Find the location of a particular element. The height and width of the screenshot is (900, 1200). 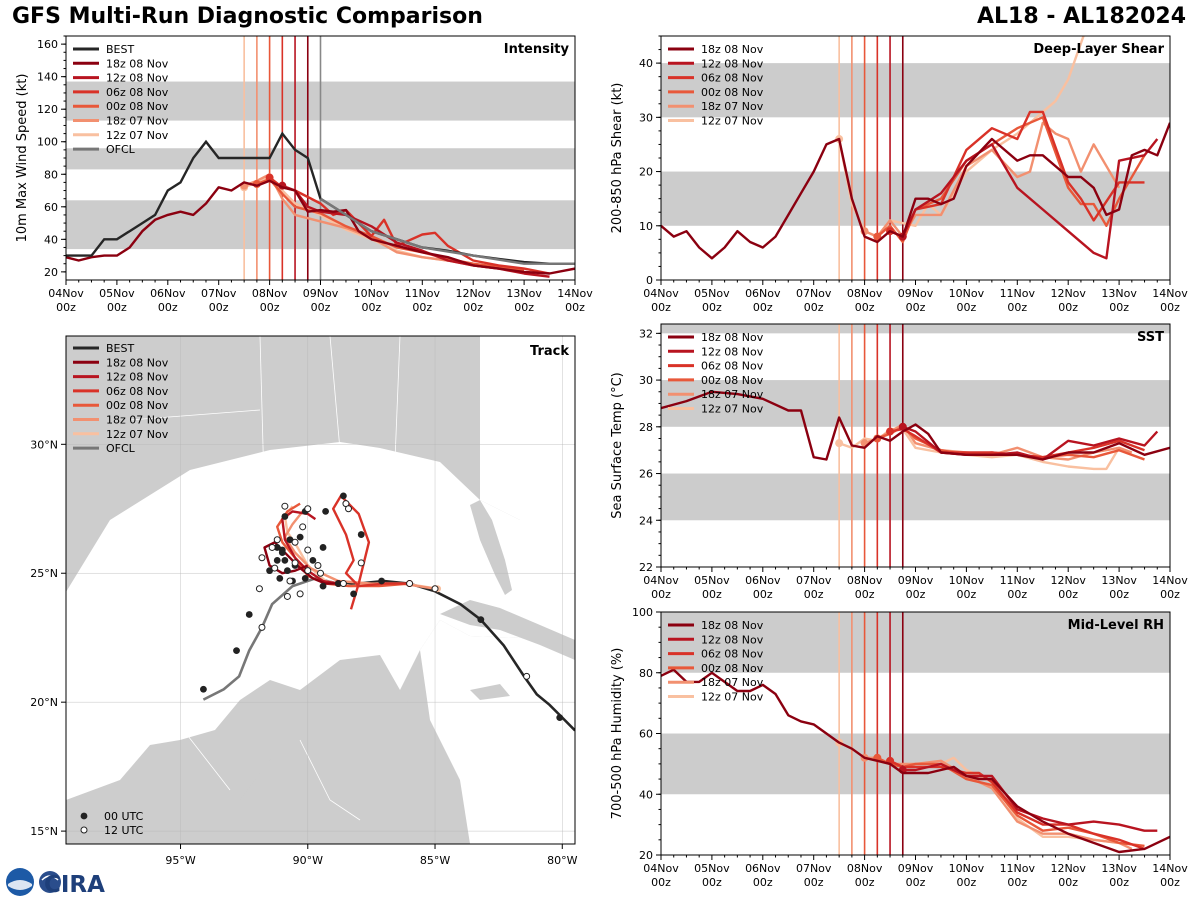

x-tick-label: 12Nov is located at coordinates (473, 293).